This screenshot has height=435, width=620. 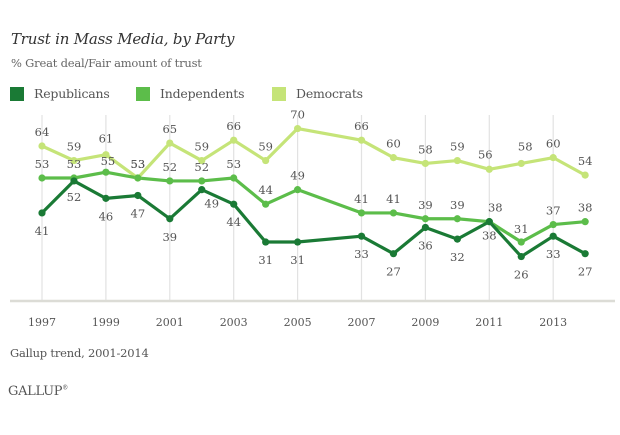 I want to click on data-label-independents: 39, so click(x=425, y=205).